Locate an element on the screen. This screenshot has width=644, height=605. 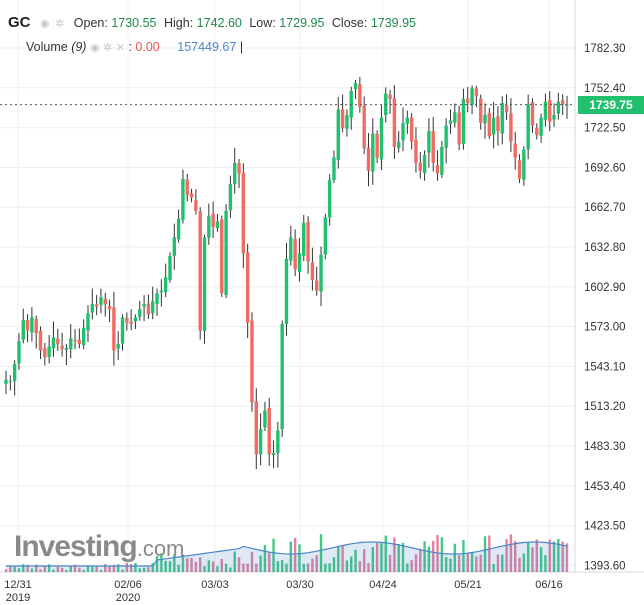
close-icon: ✕ is located at coordinates (120, 48).